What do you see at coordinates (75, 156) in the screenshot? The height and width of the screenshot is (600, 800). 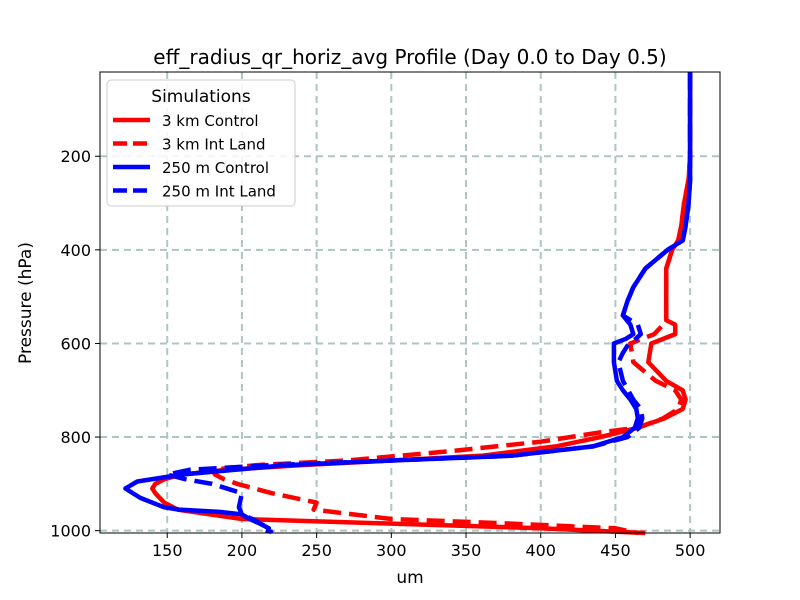 I see `y-tick-label: 200` at bounding box center [75, 156].